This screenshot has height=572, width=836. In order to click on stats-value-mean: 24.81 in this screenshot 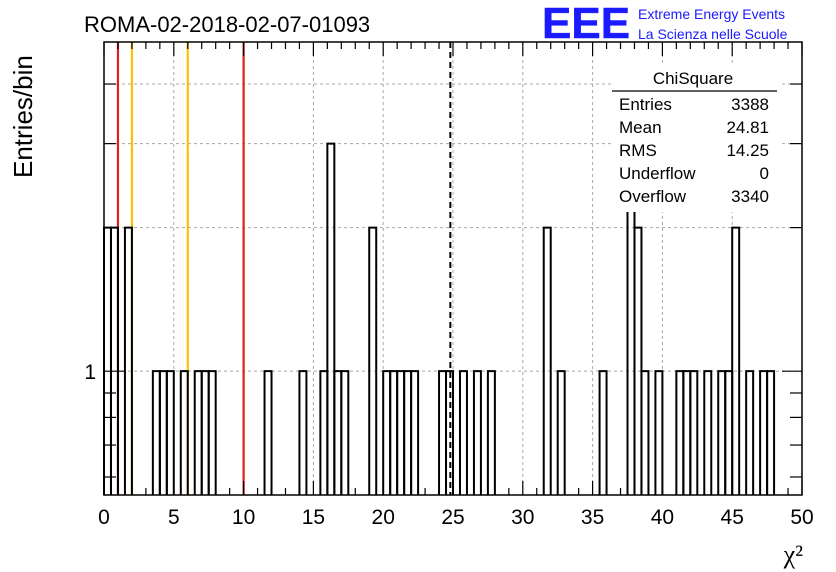, I will do `click(747, 127)`.